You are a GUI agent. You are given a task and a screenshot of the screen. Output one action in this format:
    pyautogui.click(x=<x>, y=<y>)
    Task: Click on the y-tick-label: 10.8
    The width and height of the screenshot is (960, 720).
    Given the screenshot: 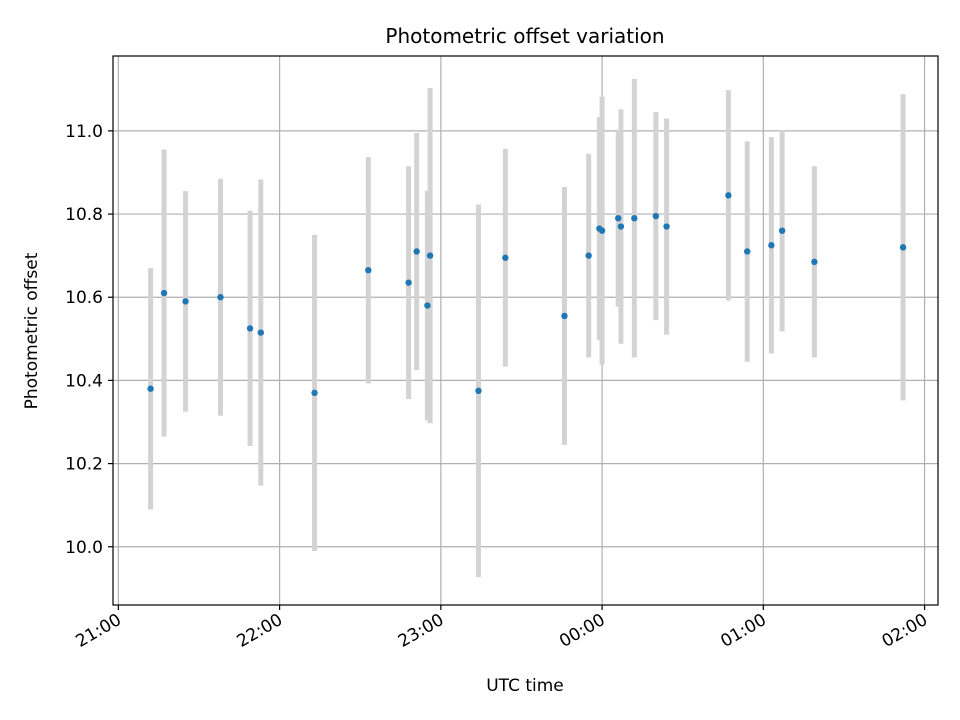 What is the action you would take?
    pyautogui.click(x=84, y=215)
    